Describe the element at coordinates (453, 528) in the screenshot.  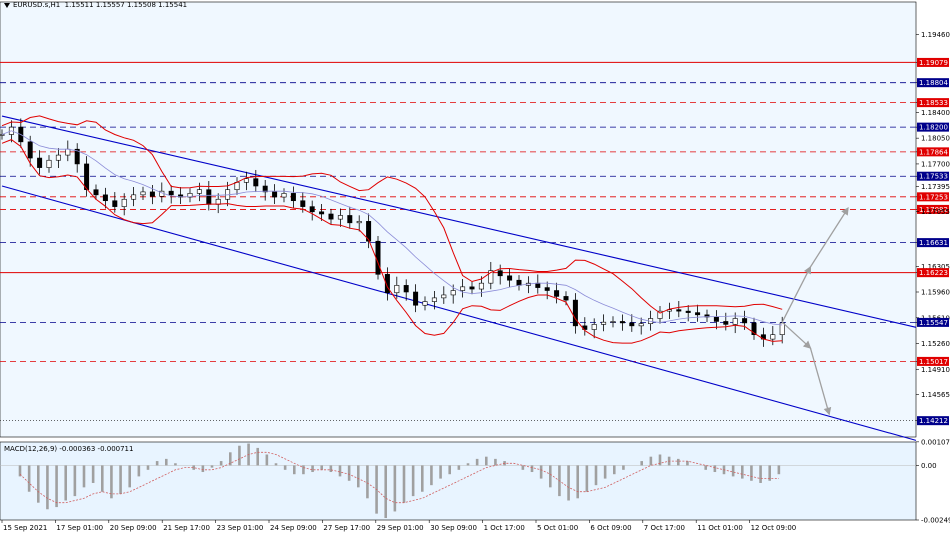
I see `x-tick-label: 30 Sep 09:00` at that location.